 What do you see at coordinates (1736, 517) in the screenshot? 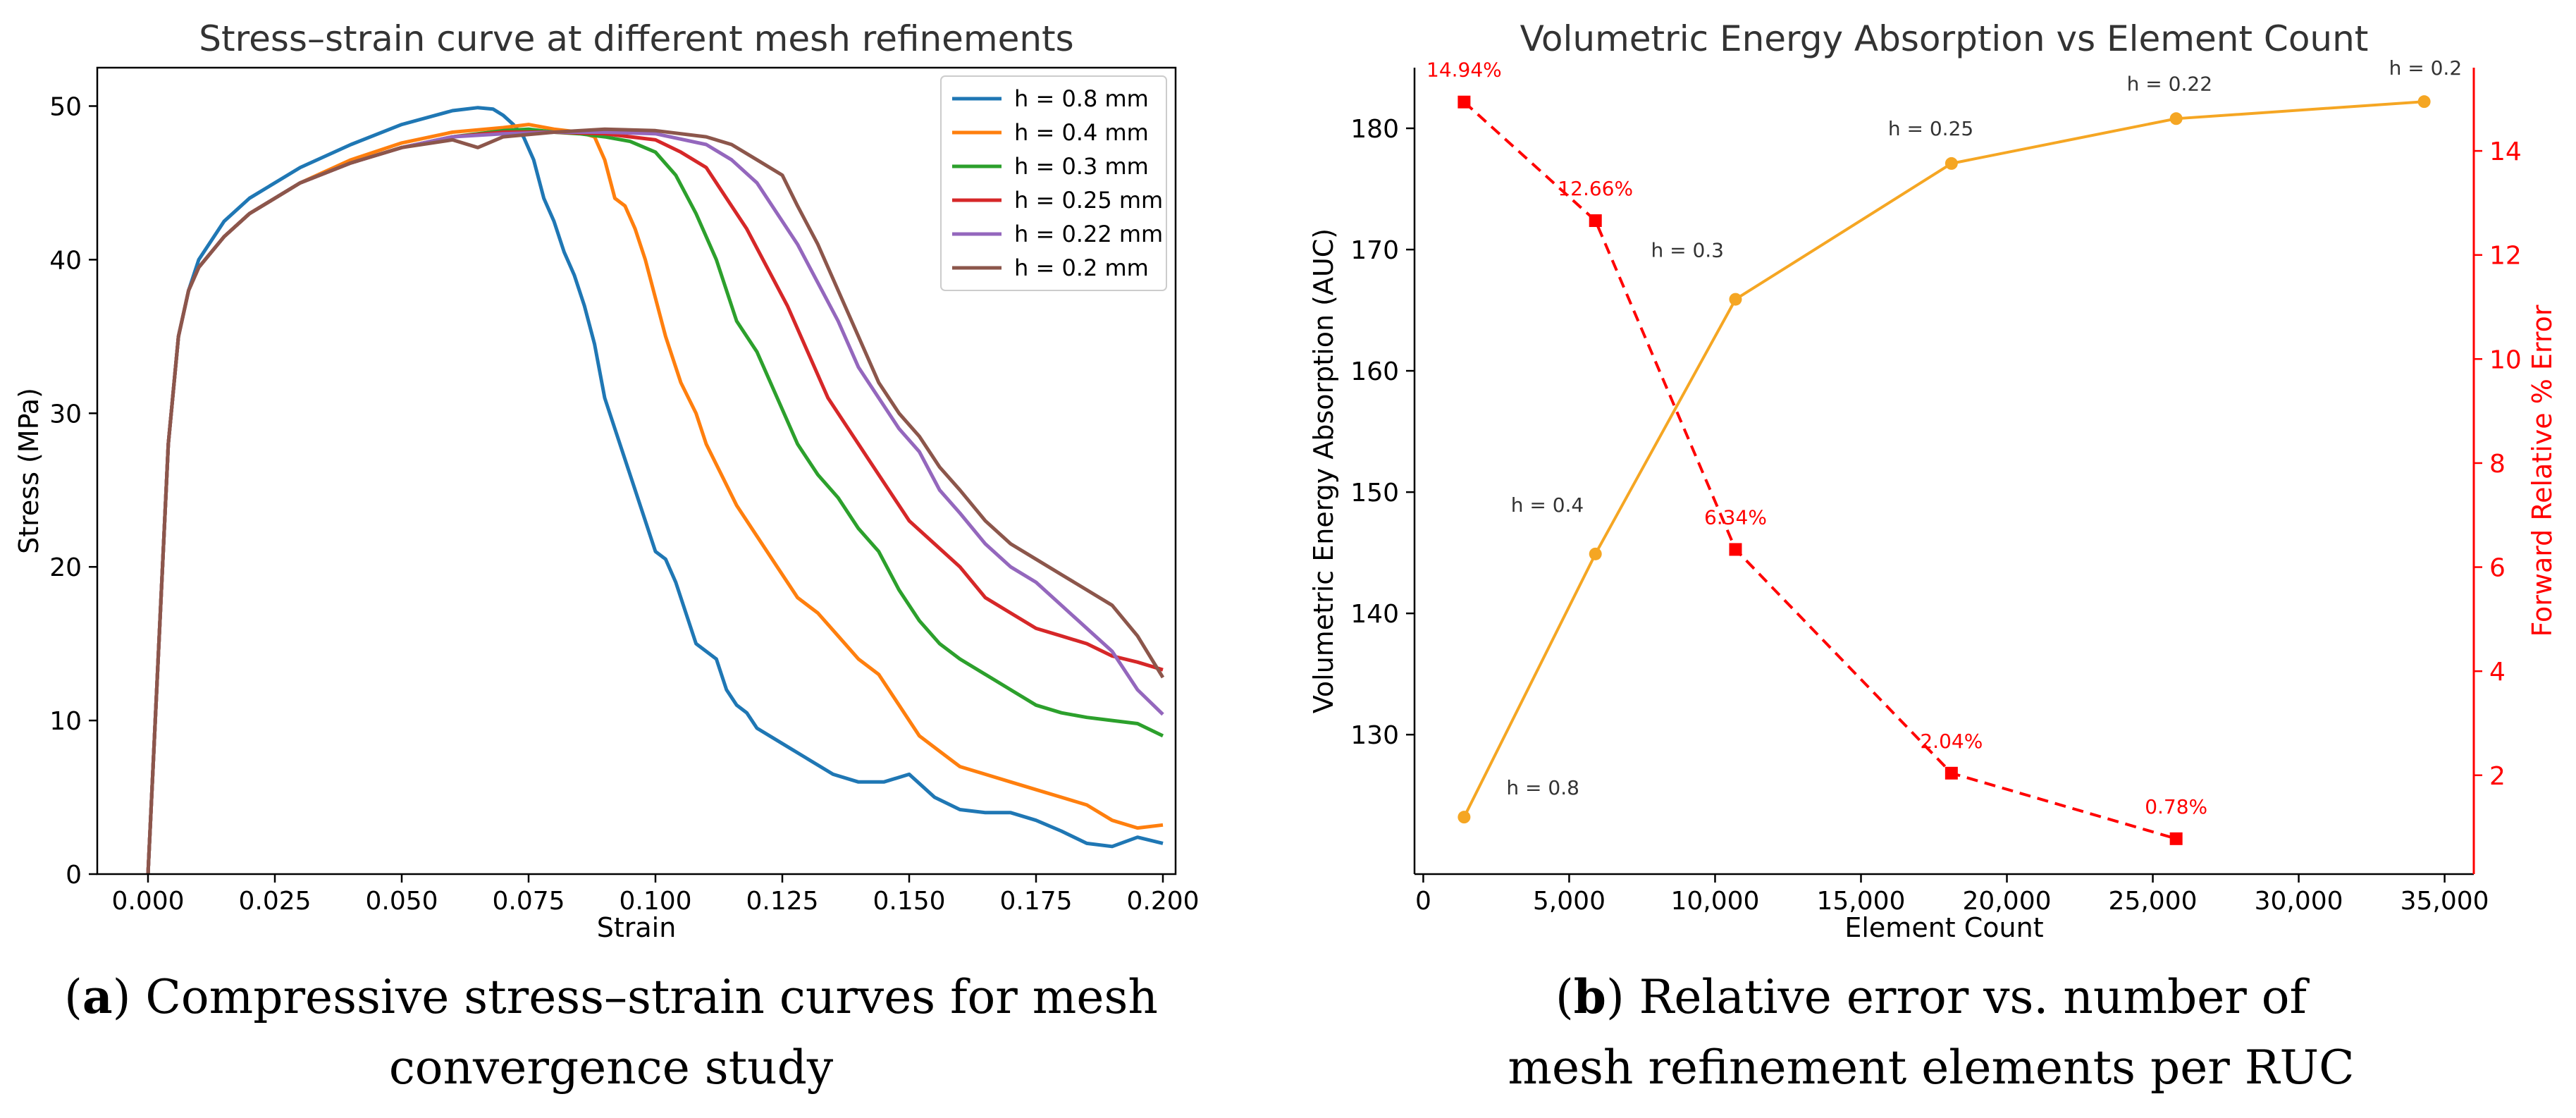
I see `error-point-label: 6.34%` at bounding box center [1736, 517].